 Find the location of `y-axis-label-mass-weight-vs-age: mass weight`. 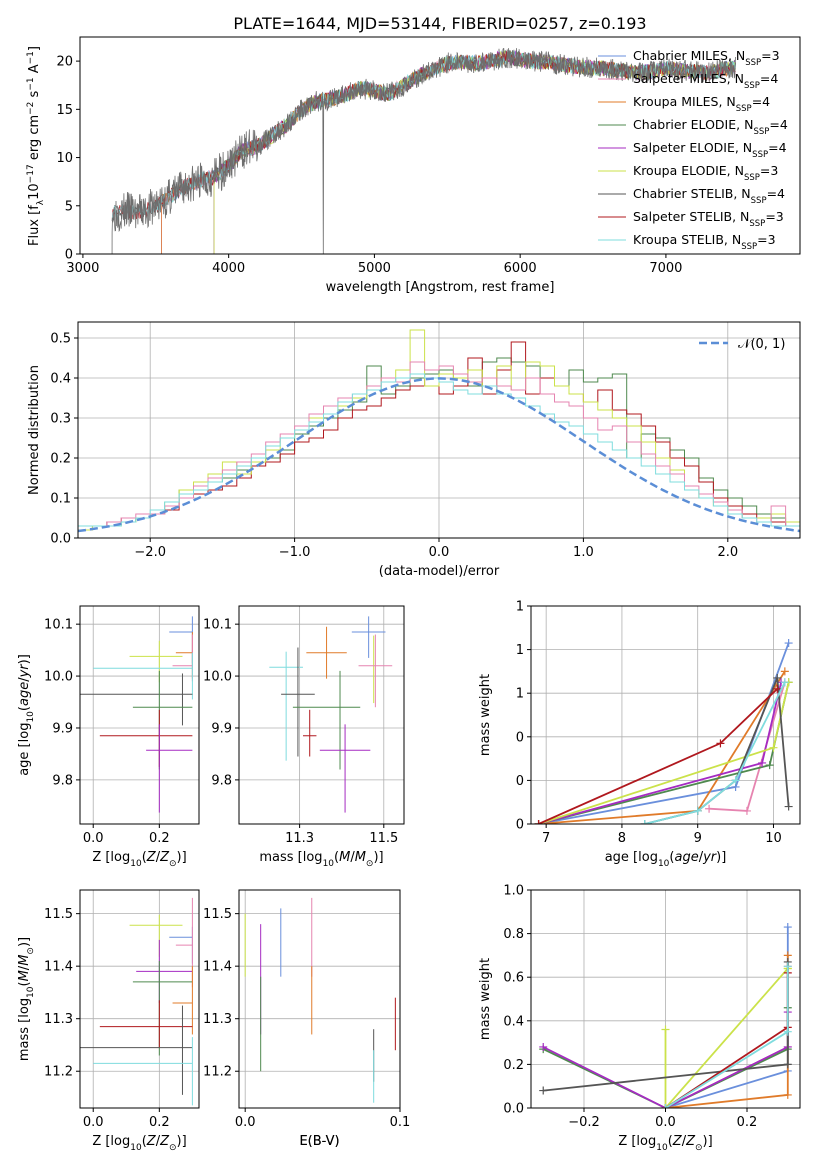

y-axis-label-mass-weight-vs-age: mass weight is located at coordinates (485, 715).